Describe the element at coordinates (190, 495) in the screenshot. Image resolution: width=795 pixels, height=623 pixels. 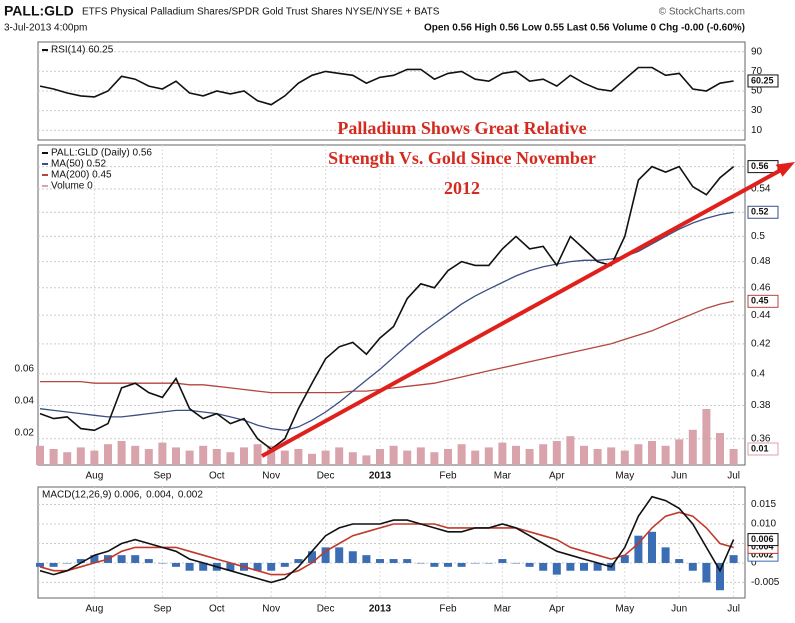
I see `legend-label: 0.002` at that location.